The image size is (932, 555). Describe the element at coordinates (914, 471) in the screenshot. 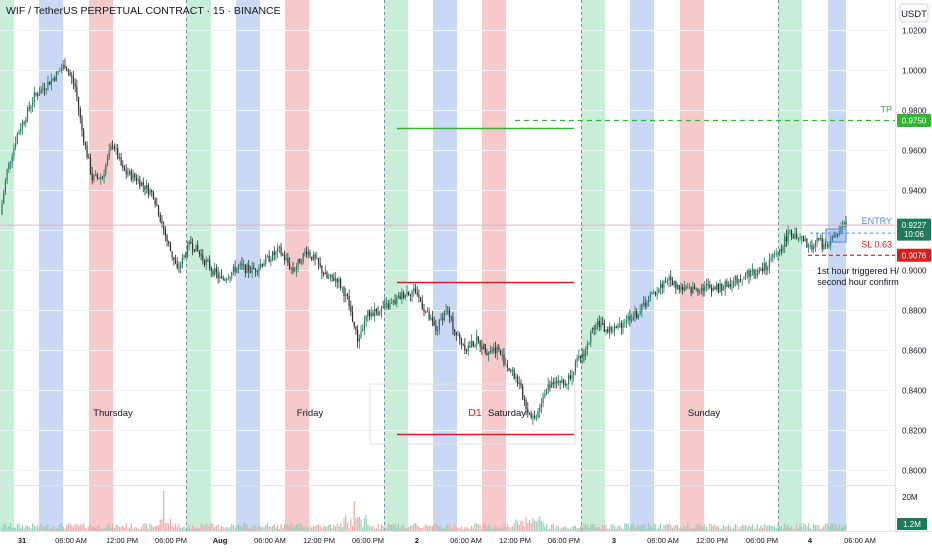

I see `price-tick-label: 0.8000` at that location.